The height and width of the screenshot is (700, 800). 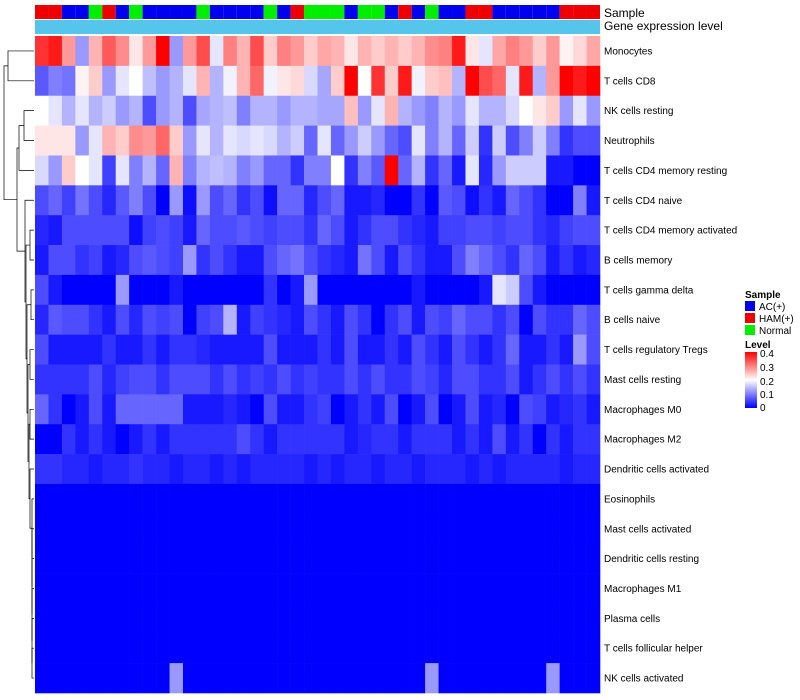 I want to click on dendrogram-branch, so click(x=27, y=302).